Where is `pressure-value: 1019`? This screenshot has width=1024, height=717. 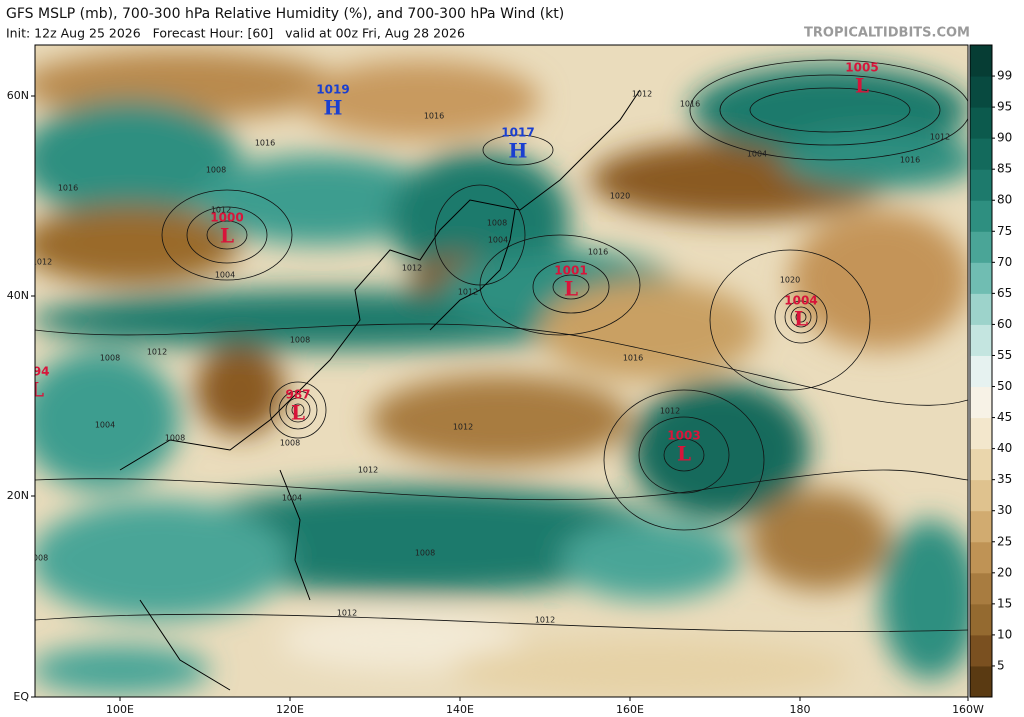 pressure-value: 1019 is located at coordinates (332, 90).